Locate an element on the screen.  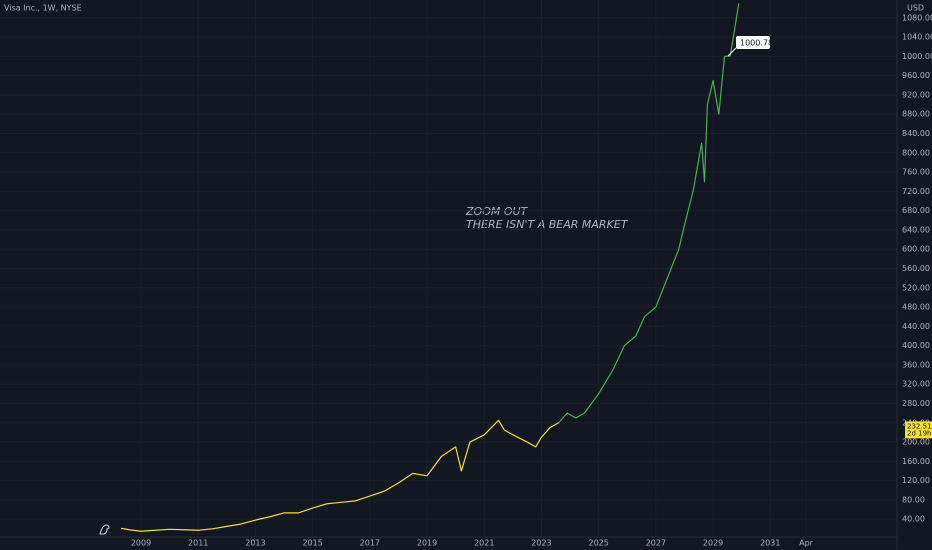
x-tick-label: 2013 is located at coordinates (255, 543).